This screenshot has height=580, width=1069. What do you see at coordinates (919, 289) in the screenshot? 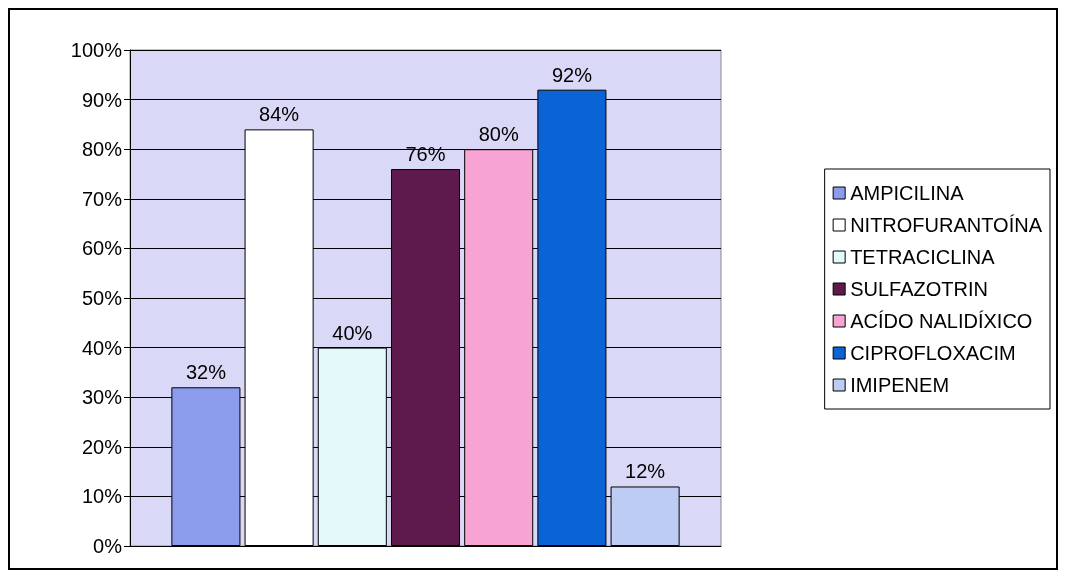
I see `legend-label: SULFAZOTRIN` at bounding box center [919, 289].